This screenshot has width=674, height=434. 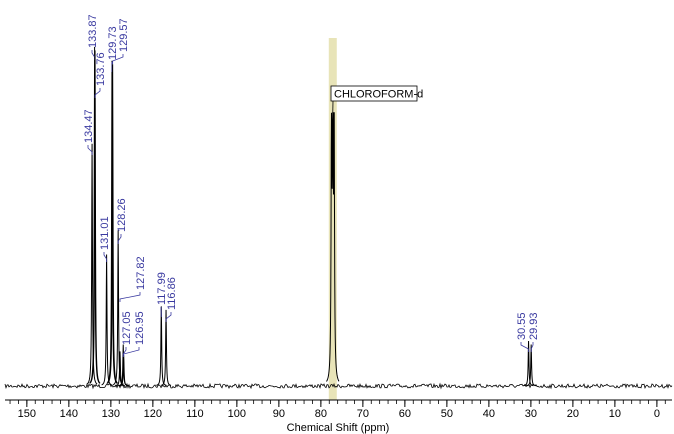 I want to click on peak-label: 127.05, so click(x=127, y=328).